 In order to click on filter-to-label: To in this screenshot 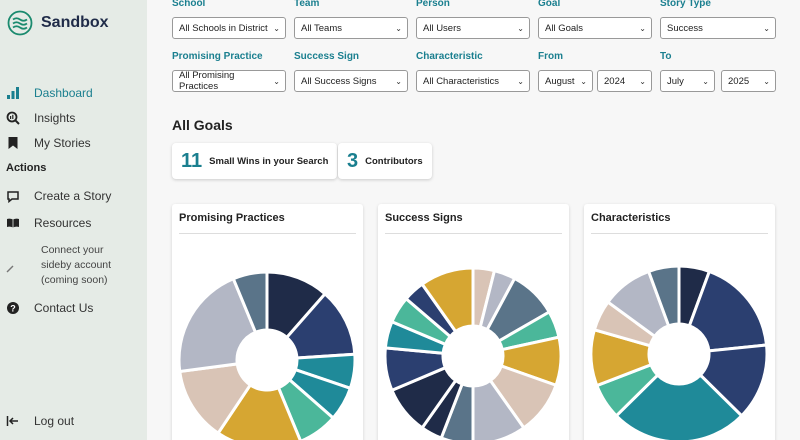, I will do `click(666, 56)`.